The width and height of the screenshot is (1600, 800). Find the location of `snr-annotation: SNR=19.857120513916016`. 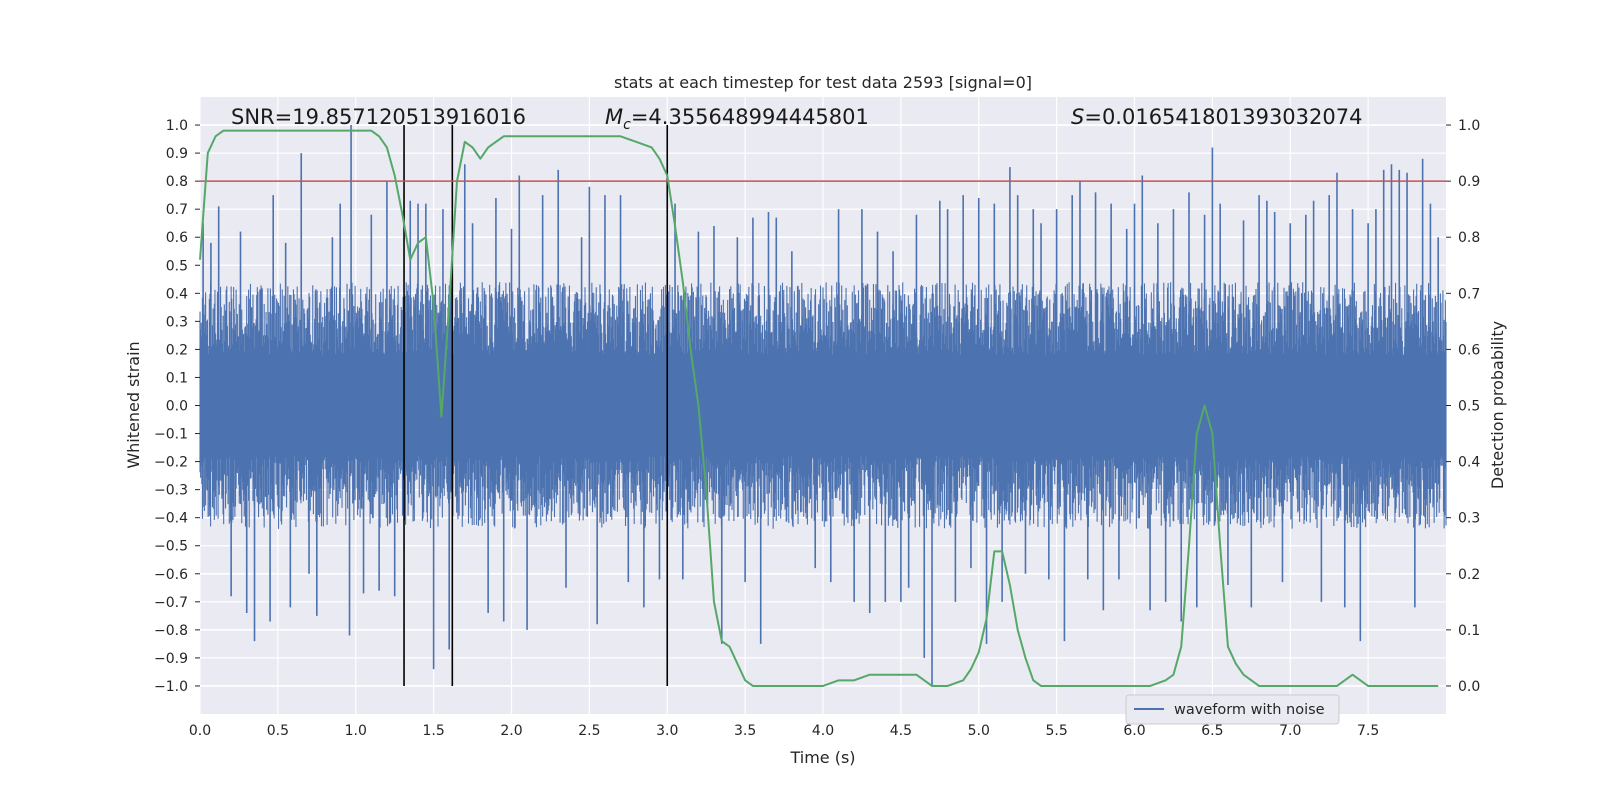

snr-annotation: SNR=19.857120513916016 is located at coordinates (378, 117).